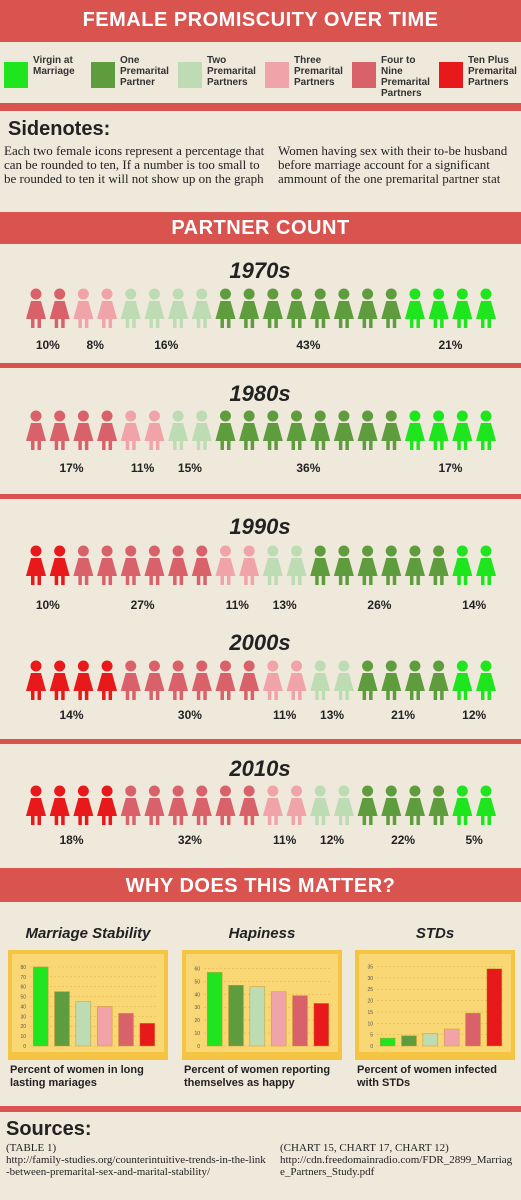 The width and height of the screenshot is (521, 1200). What do you see at coordinates (370, 990) in the screenshot?
I see `y-tick-label: 25` at bounding box center [370, 990].